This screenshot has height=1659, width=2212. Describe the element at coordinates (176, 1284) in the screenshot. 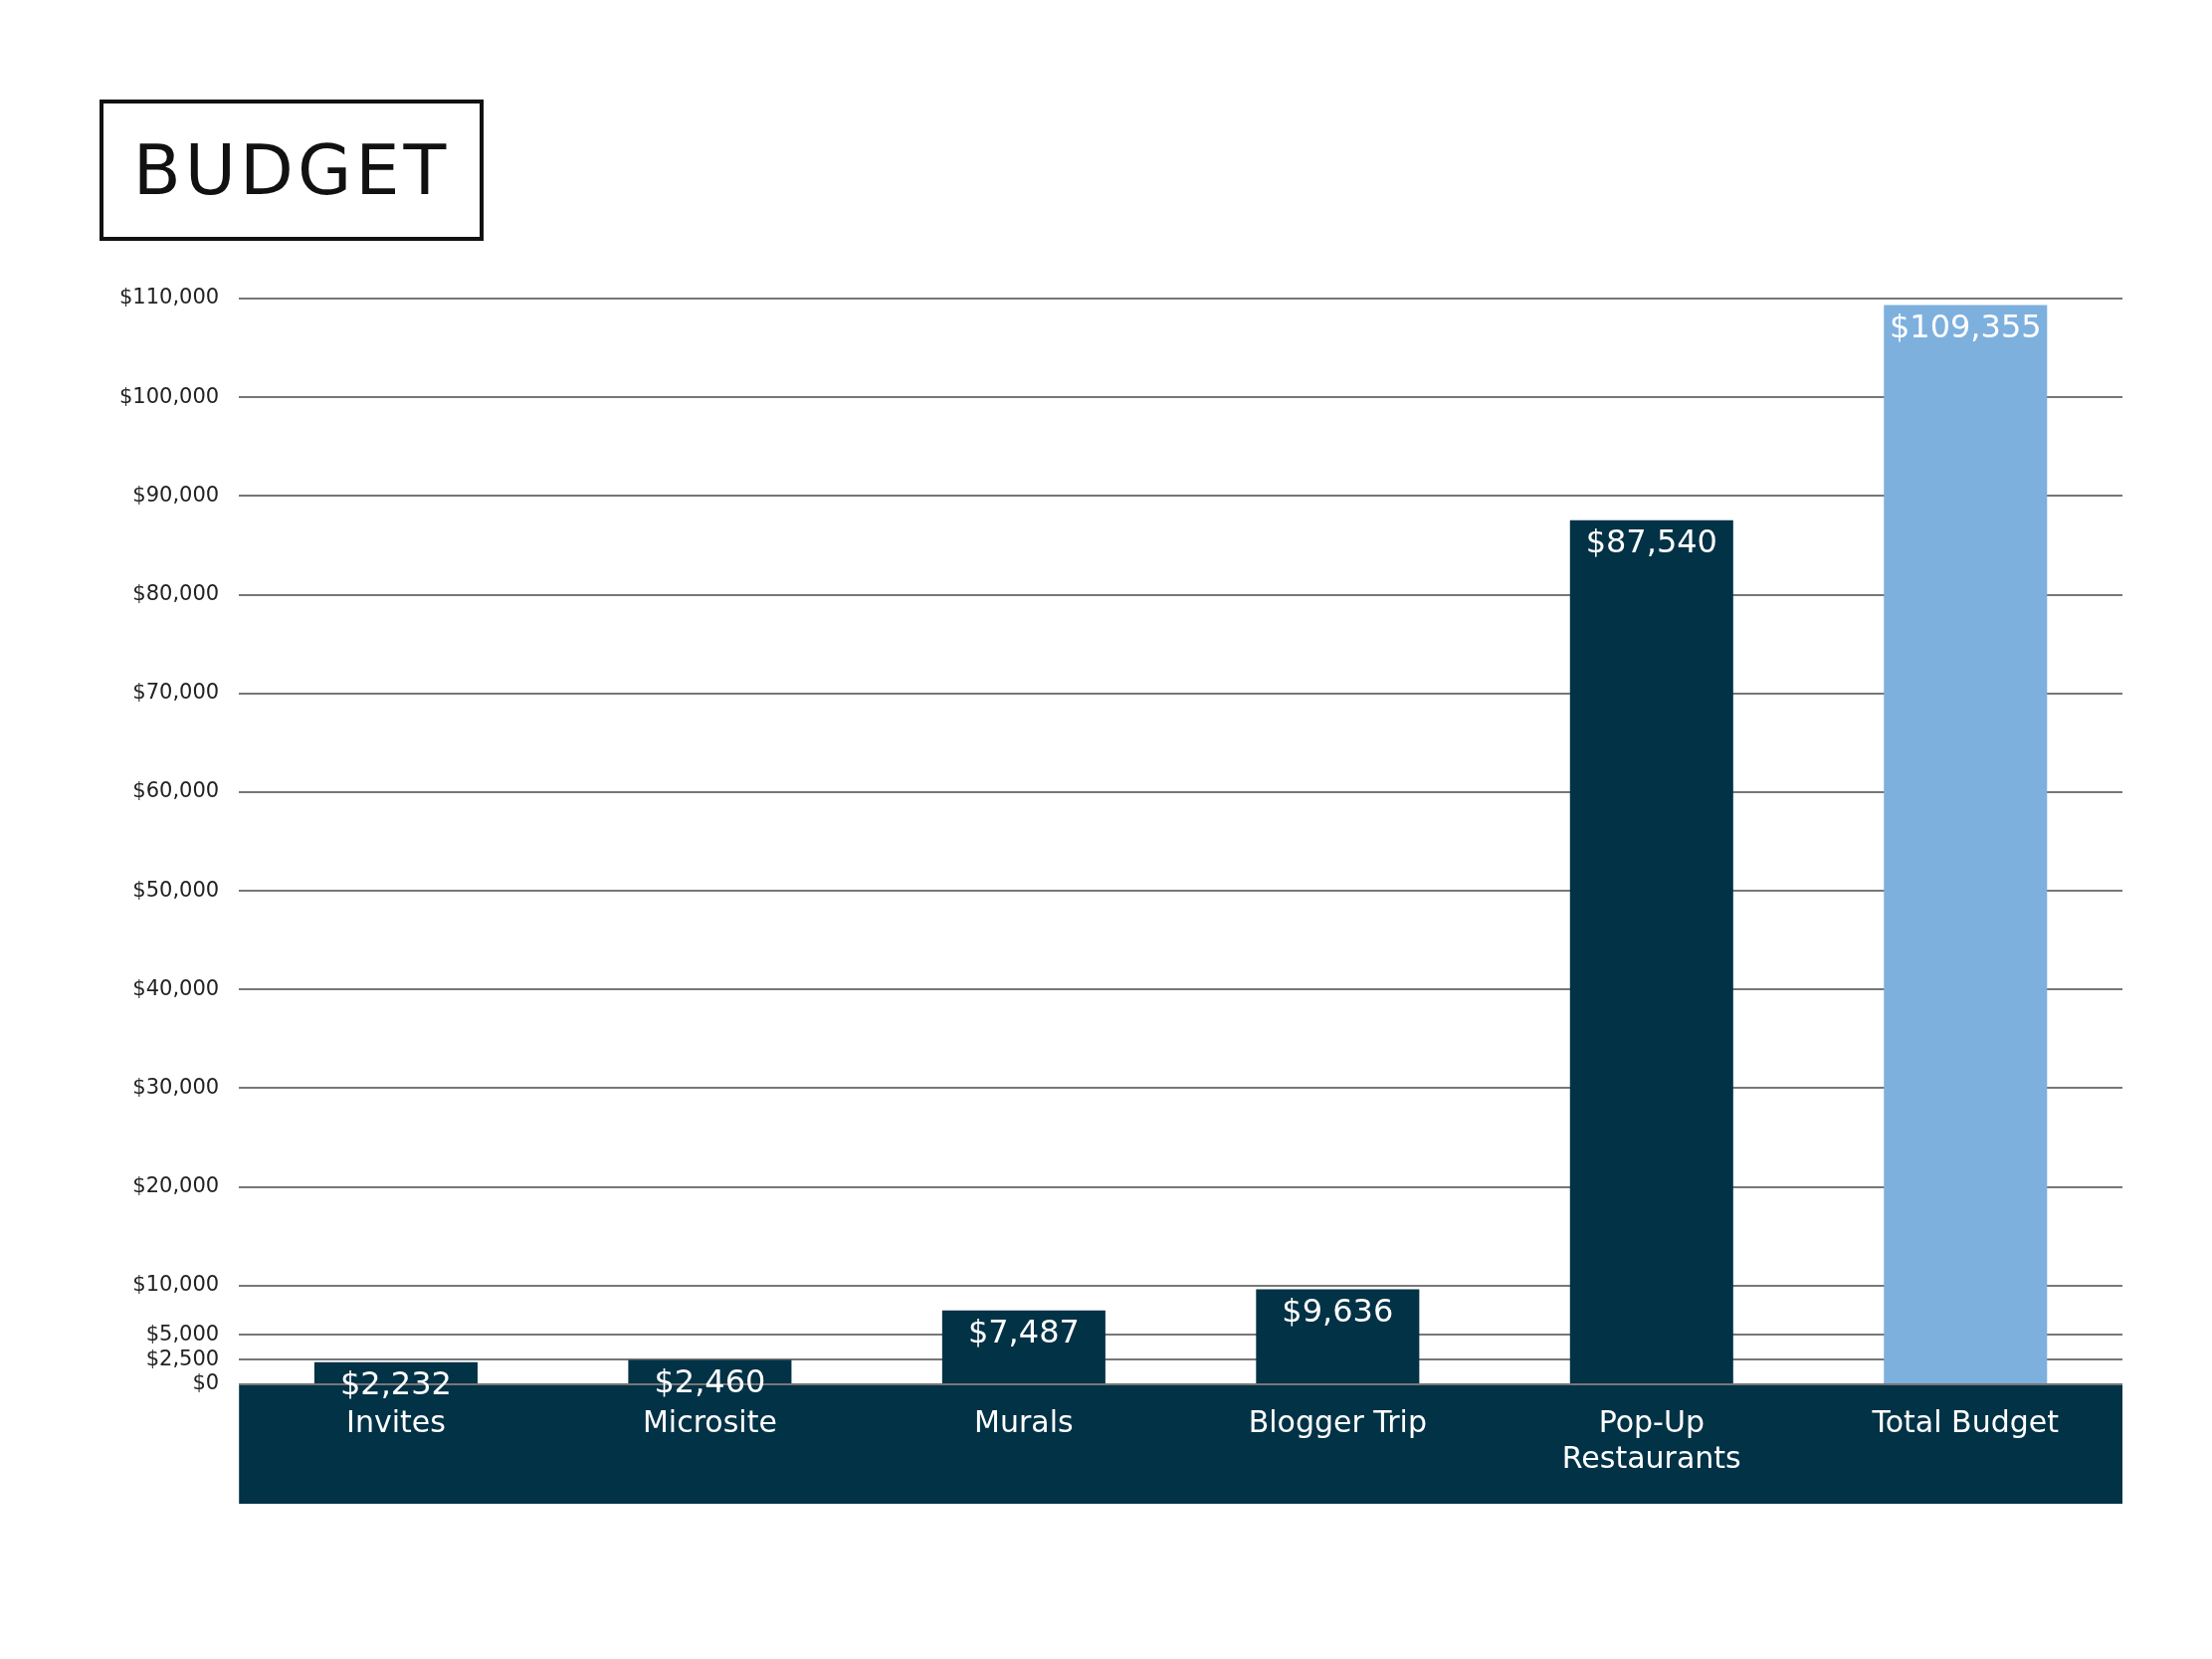

I see `y-tick-label: $10,000` at that location.